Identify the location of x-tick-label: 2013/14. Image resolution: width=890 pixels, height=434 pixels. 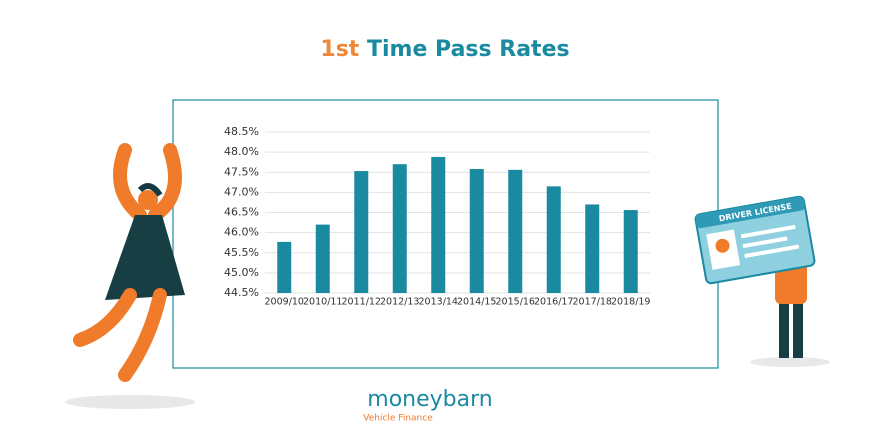
(438, 302).